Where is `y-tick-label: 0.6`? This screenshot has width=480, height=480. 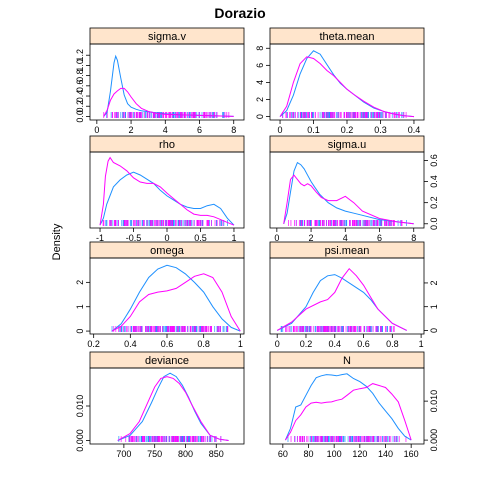
y-tick-label: 0.6 is located at coordinates (434, 160).